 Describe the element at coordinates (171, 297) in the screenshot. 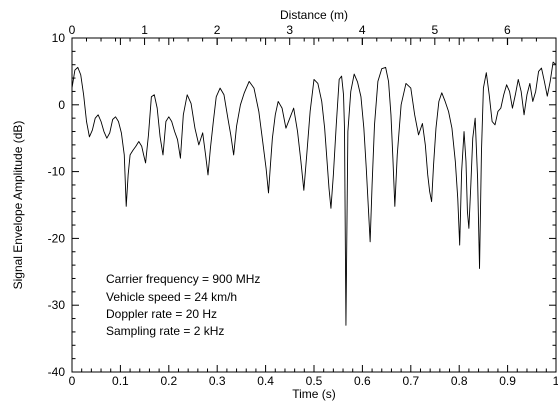

I see `annotation-vehicle-speed: Vehicle speed = 24 km/h` at that location.